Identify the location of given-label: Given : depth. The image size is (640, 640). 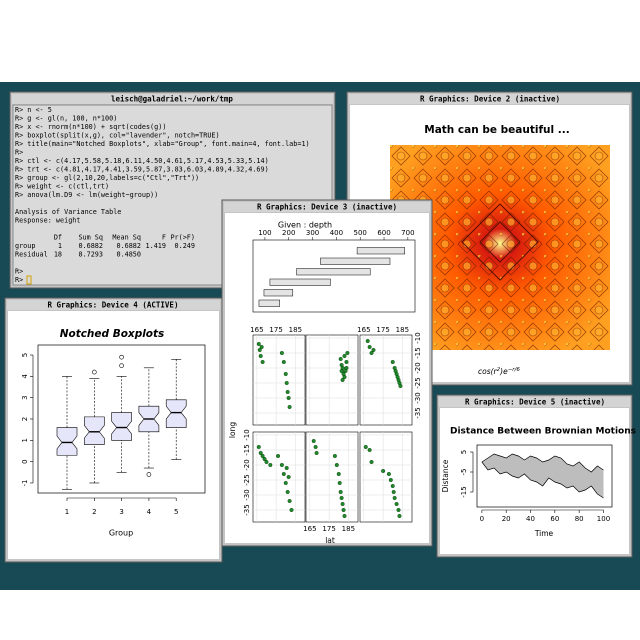
(305, 225).